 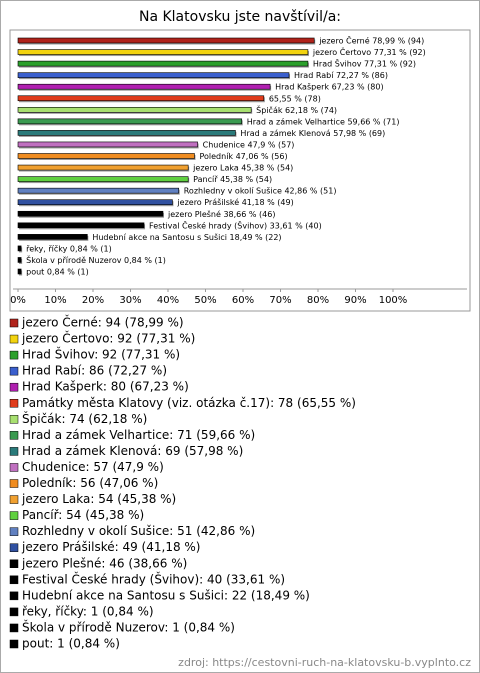 I want to click on x-tick-label: 90%, so click(x=355, y=300).